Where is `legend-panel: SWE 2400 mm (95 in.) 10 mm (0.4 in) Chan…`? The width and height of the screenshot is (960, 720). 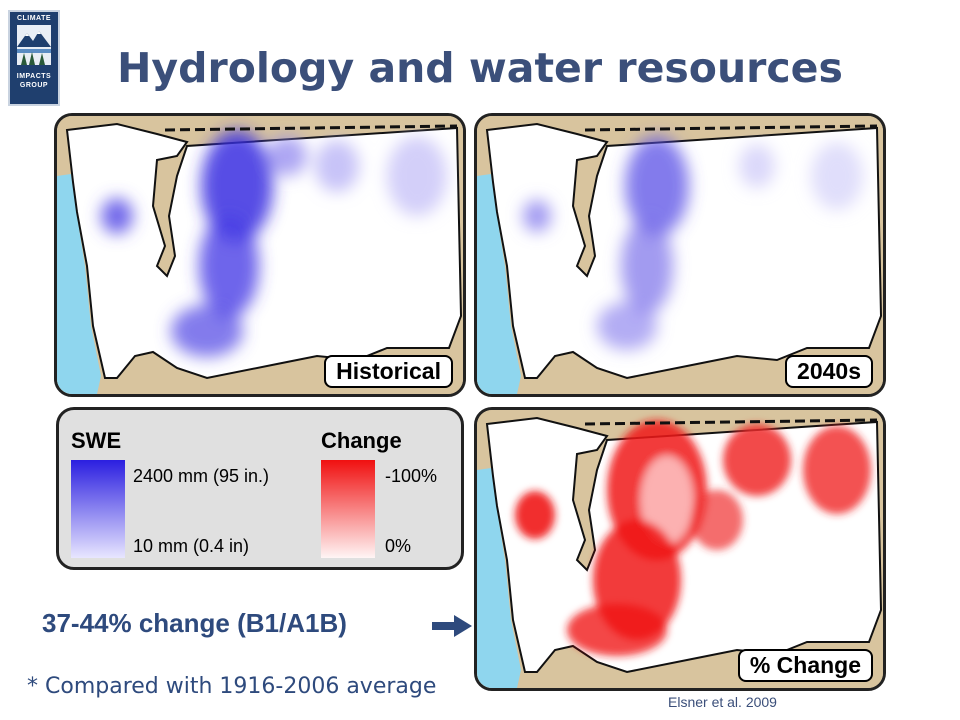
legend-panel: SWE 2400 mm (95 in.) 10 mm (0.4 in) Chan… is located at coordinates (260, 488).